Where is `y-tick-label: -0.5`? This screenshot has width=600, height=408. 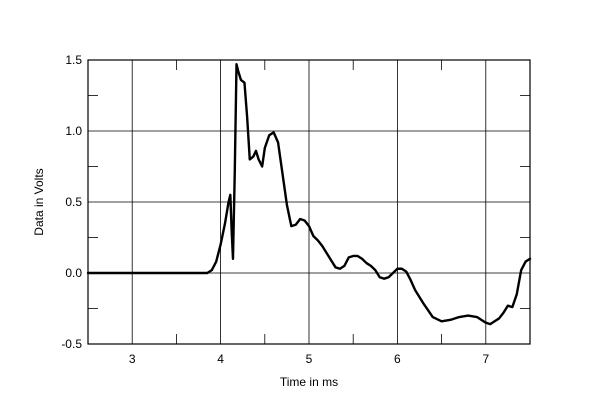
y-tick-label: -0.5 is located at coordinates (71, 344).